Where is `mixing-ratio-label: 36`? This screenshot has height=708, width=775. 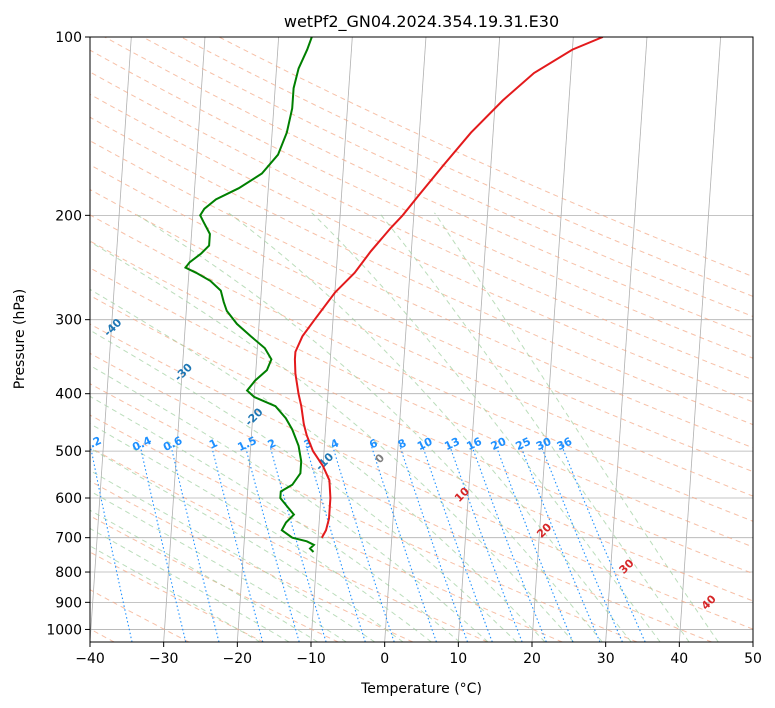
mixing-ratio-label: 36 is located at coordinates (565, 444).